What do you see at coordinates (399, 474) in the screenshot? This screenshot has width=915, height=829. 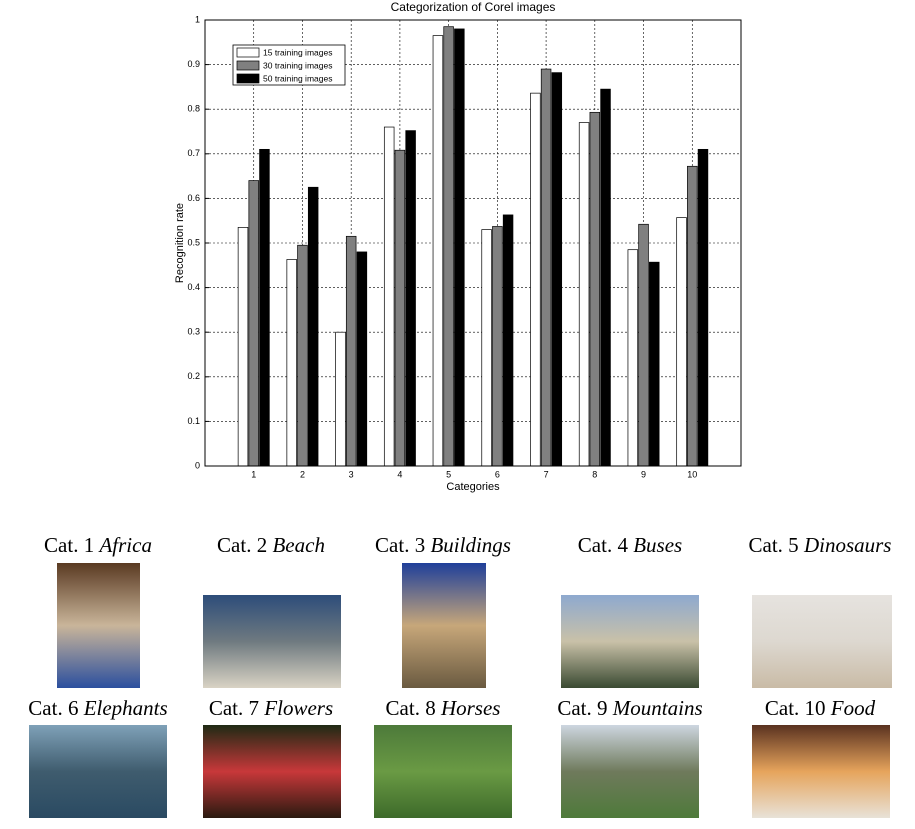 I see `x-tick-label: 4` at bounding box center [399, 474].